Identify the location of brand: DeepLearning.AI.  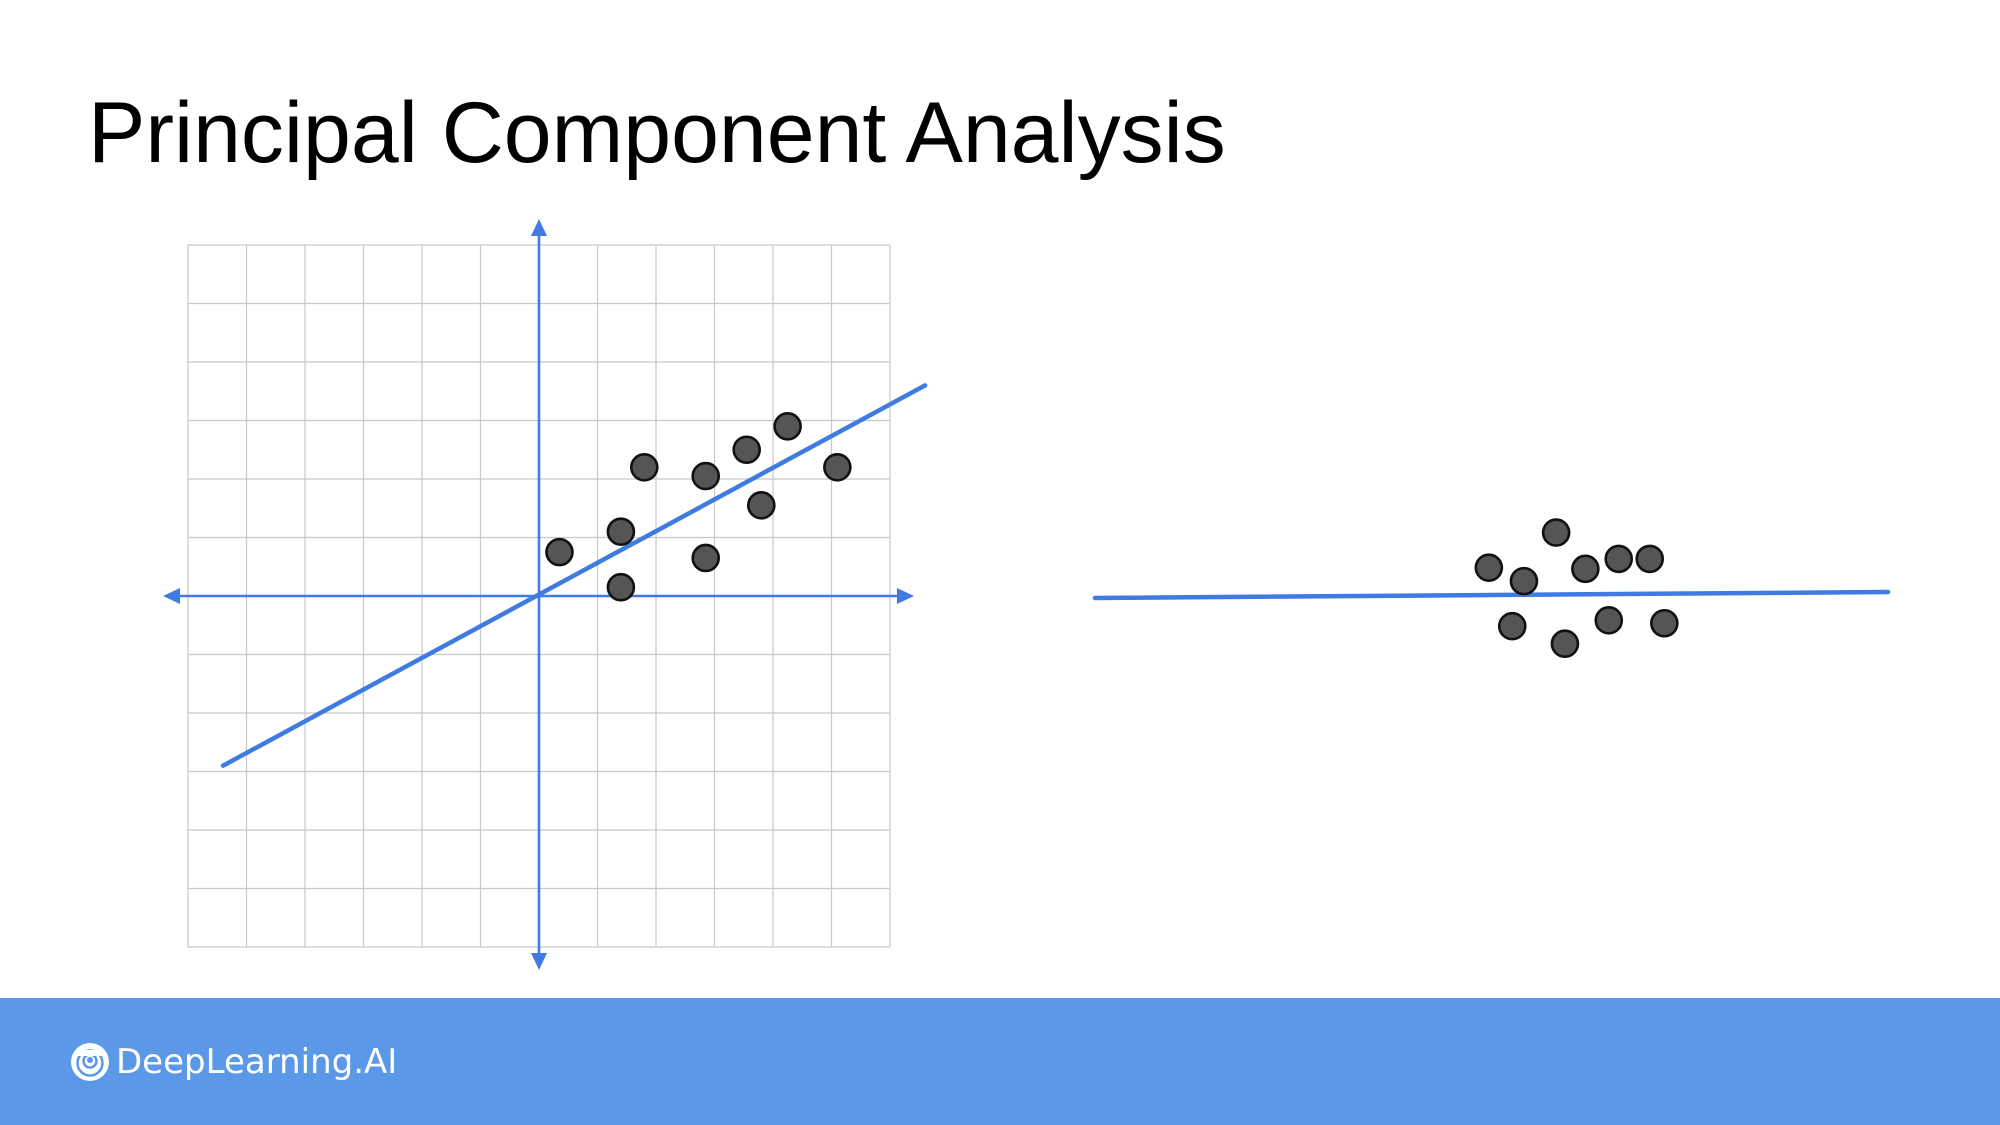
(233, 1062).